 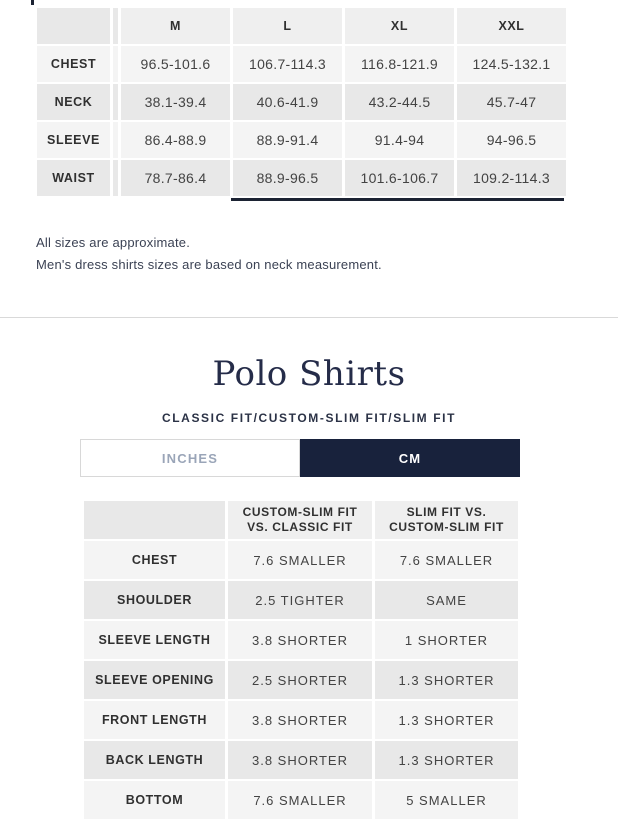 What do you see at coordinates (511, 178) in the screenshot?
I see `value-cell: 109.2-114.3` at bounding box center [511, 178].